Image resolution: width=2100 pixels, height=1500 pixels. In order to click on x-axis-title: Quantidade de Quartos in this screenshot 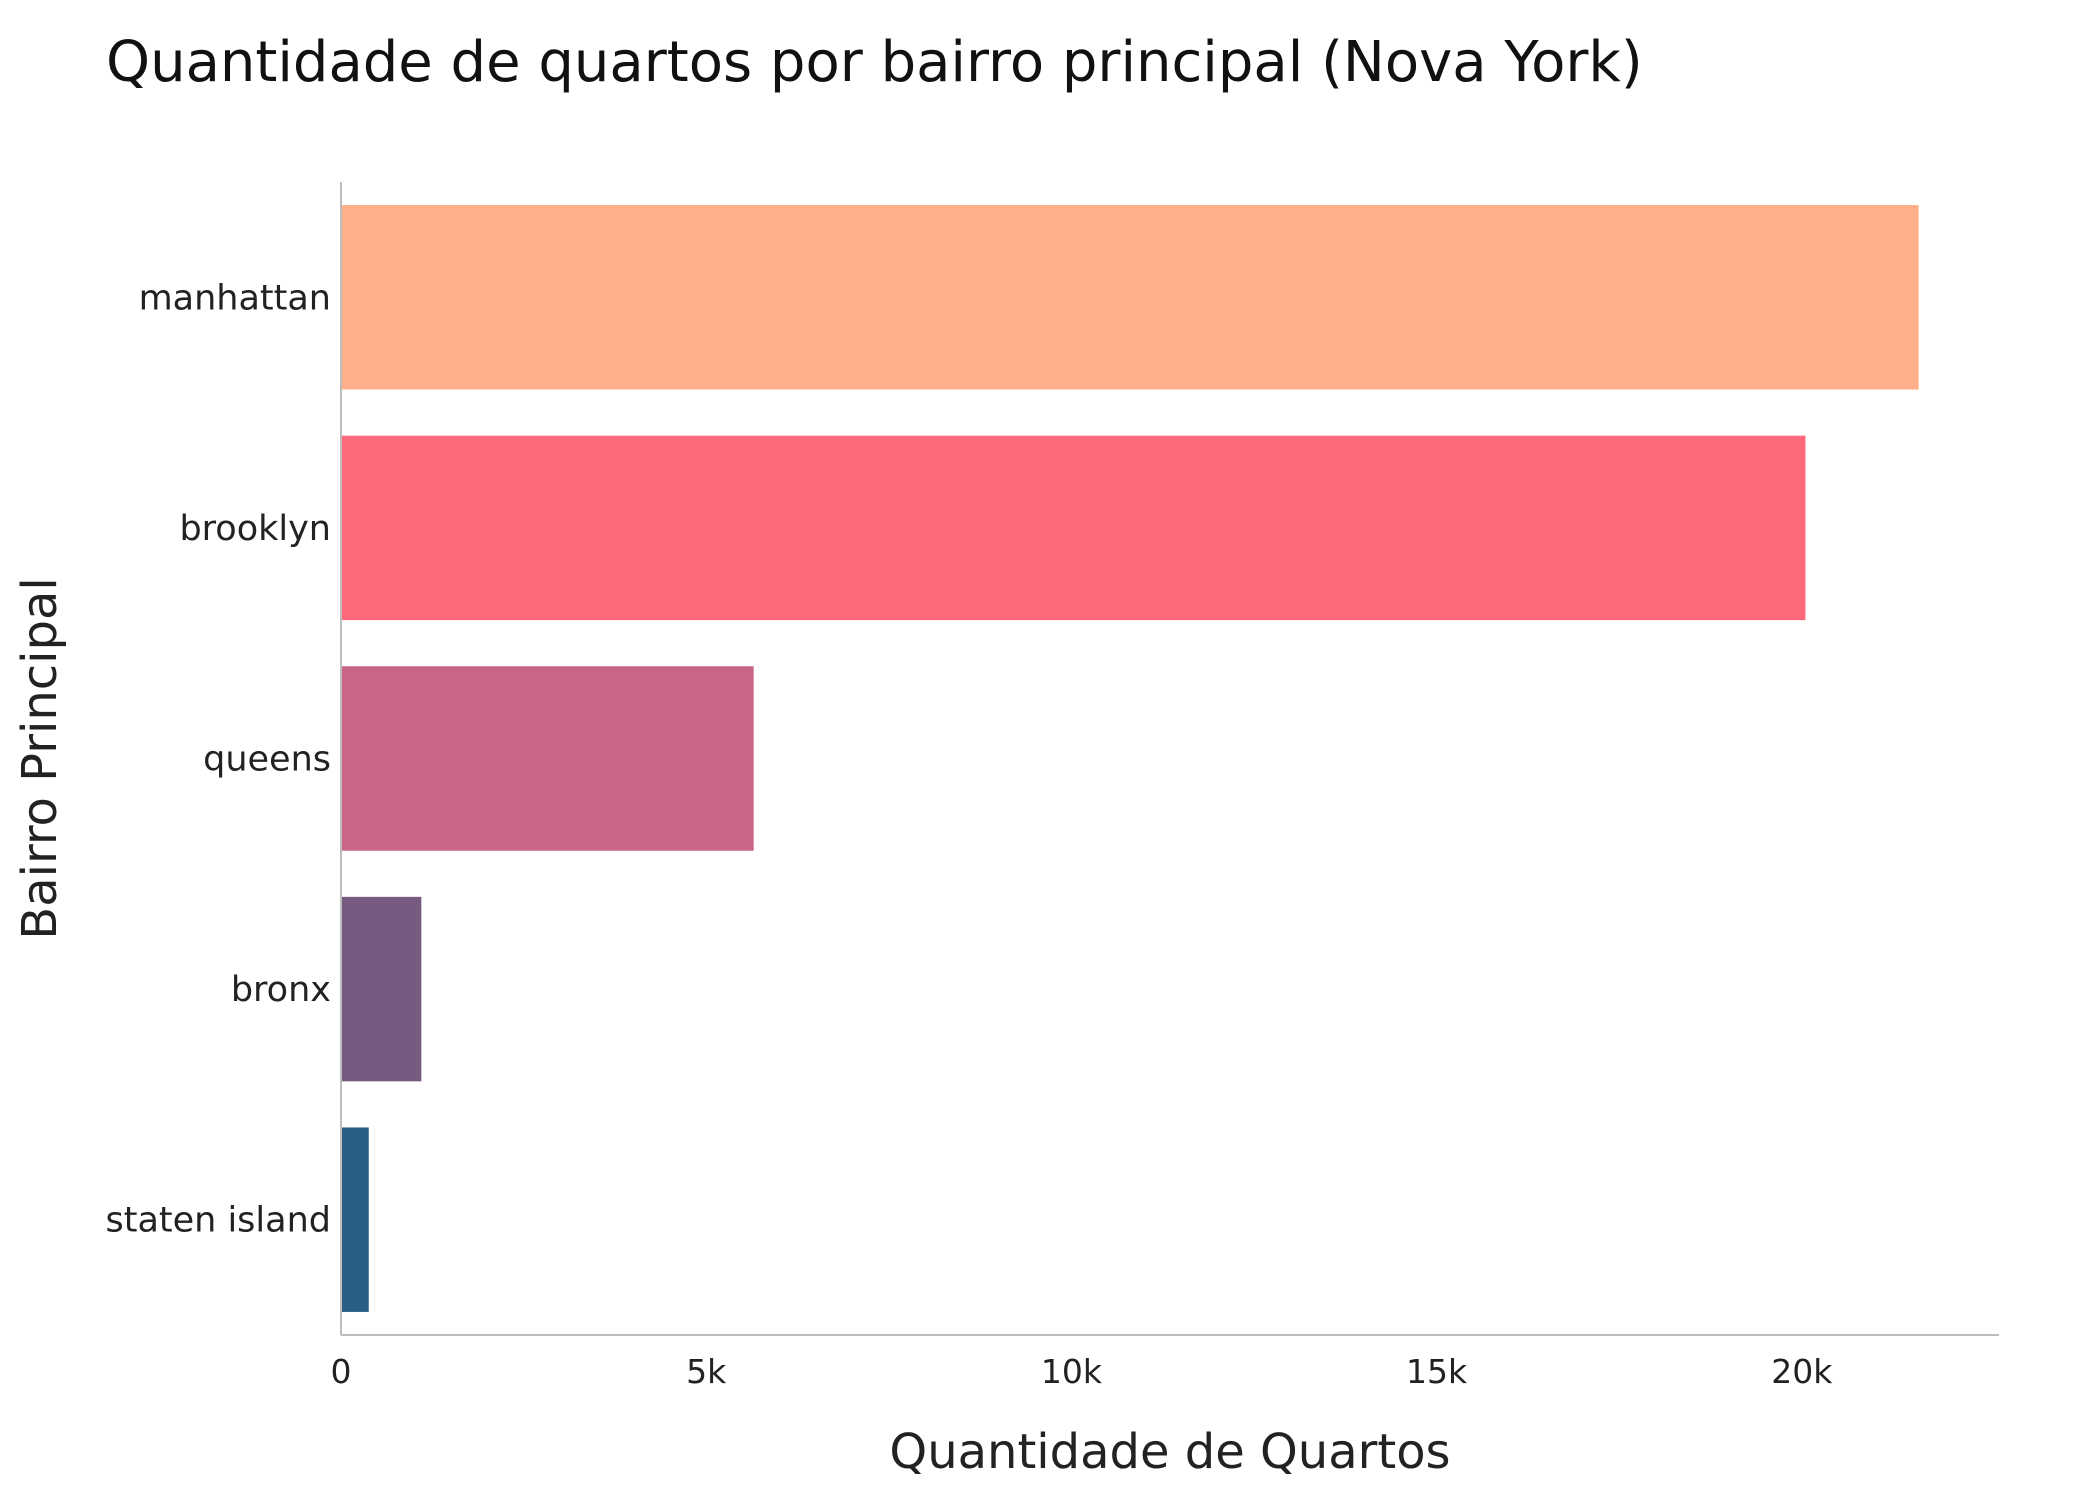, I will do `click(1169, 1452)`.